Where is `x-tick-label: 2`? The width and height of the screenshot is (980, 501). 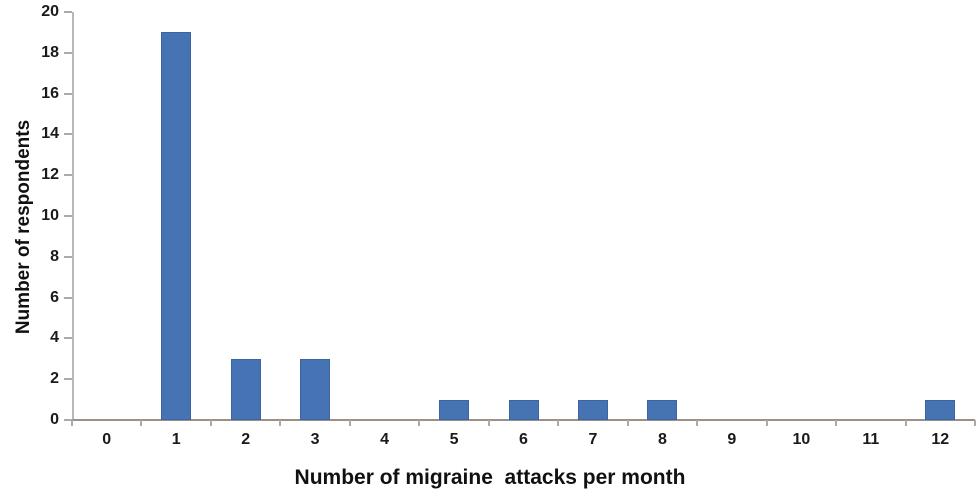 x-tick-label: 2 is located at coordinates (246, 439).